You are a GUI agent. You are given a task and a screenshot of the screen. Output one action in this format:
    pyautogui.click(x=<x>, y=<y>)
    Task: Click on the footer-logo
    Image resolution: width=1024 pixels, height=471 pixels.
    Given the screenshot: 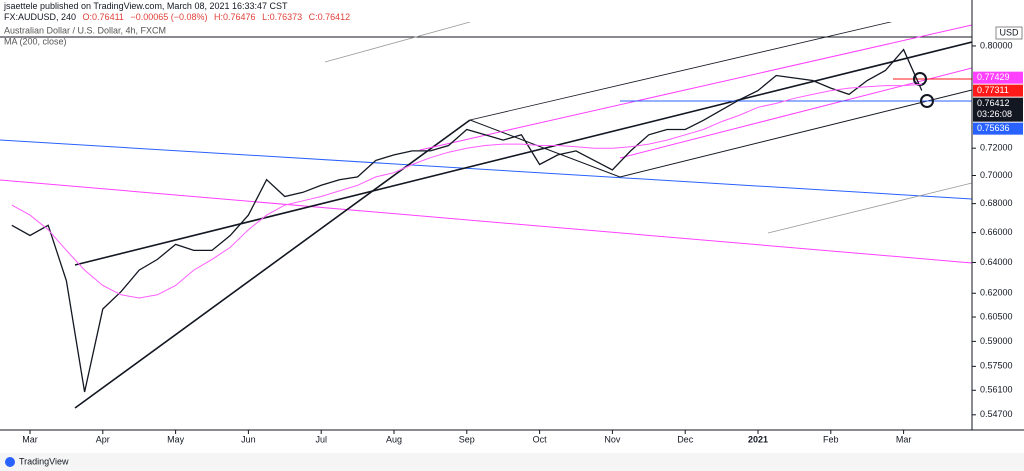 What is the action you would take?
    pyautogui.click(x=10, y=462)
    